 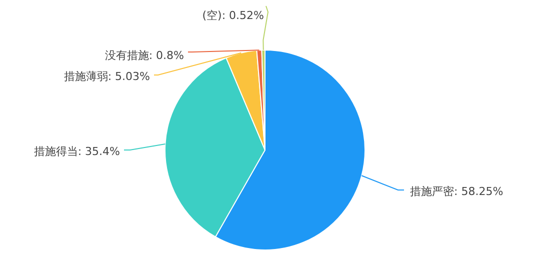 What do you see at coordinates (107, 76) in the screenshot?
I see `slice-label: 措施薄弱: 5.03%` at bounding box center [107, 76].